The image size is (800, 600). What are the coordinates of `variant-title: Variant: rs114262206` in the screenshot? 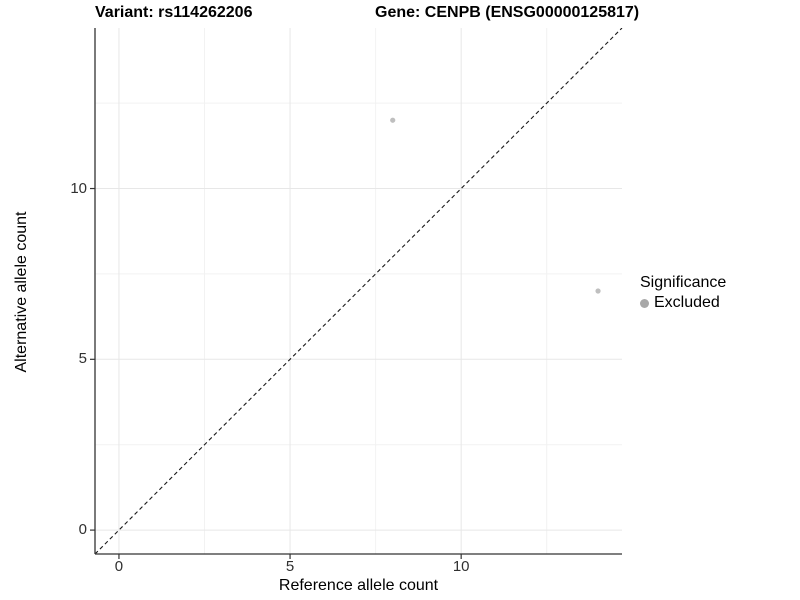 It's located at (174, 12).